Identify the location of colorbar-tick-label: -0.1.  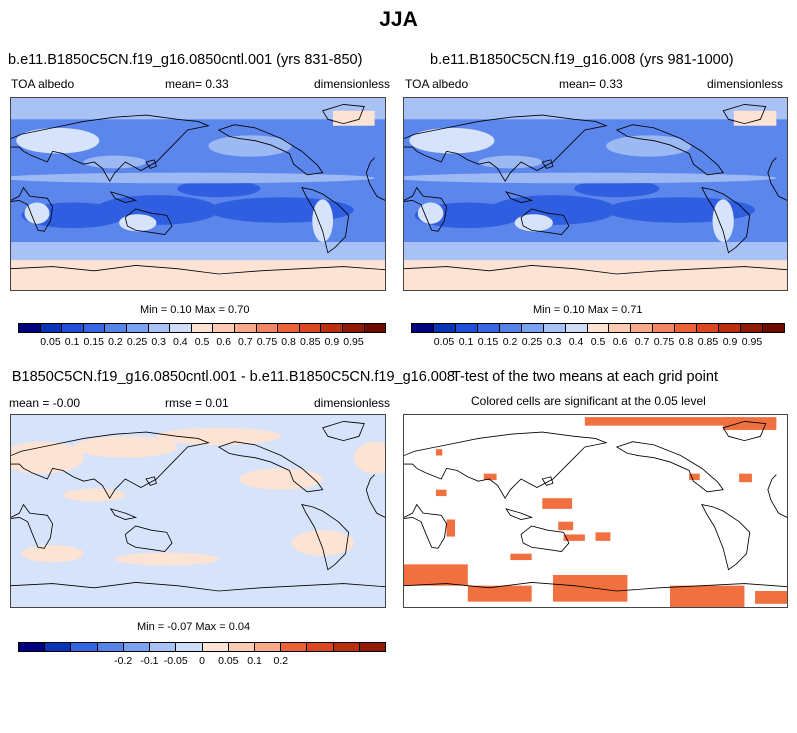
(149, 661).